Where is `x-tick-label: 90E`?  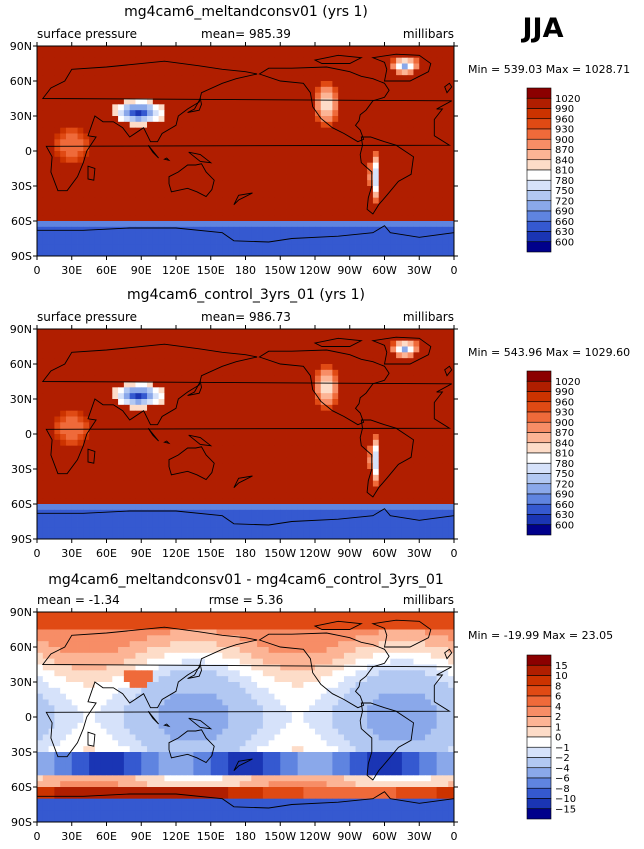
x-tick-label: 90E is located at coordinates (141, 270).